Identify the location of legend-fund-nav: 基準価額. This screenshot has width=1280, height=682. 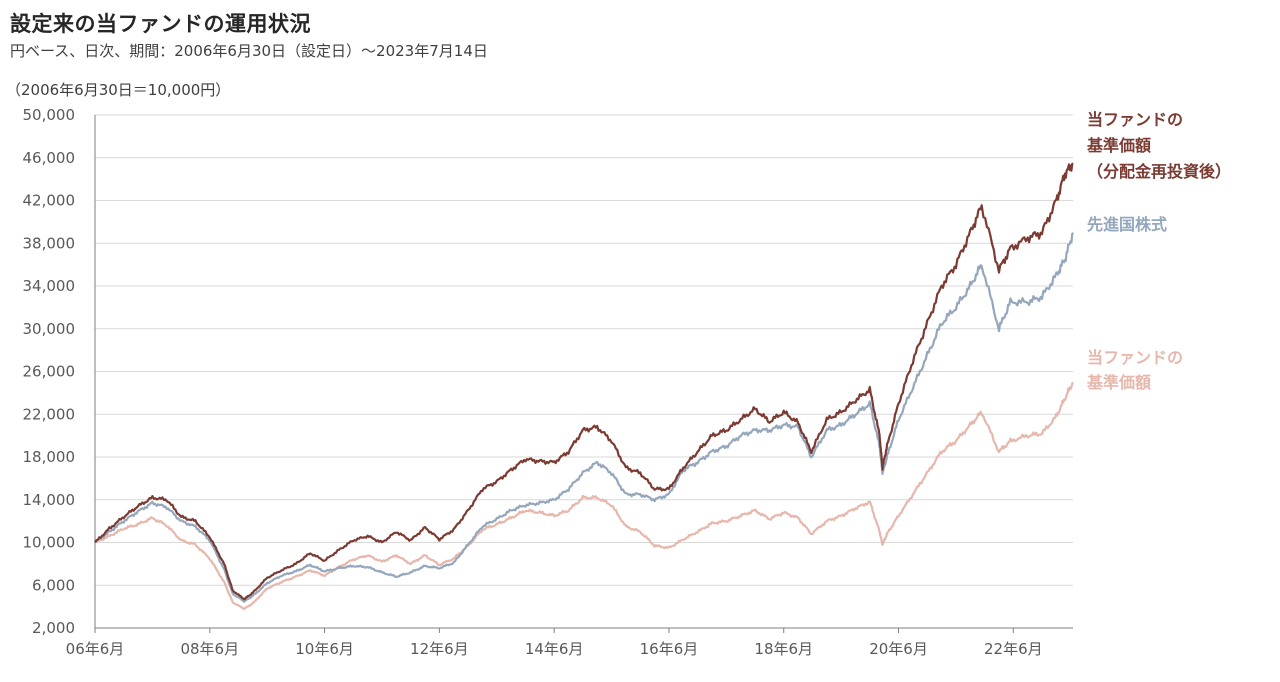
(1118, 382).